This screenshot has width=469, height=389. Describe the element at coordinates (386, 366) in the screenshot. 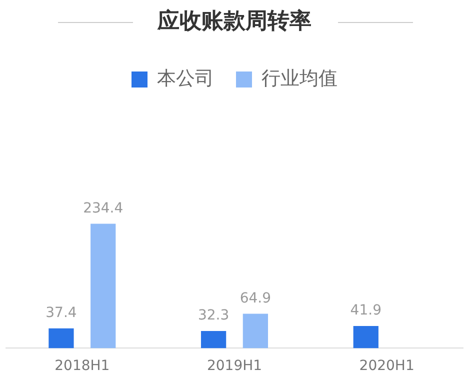

I see `x-tick-label: 2020H1` at that location.